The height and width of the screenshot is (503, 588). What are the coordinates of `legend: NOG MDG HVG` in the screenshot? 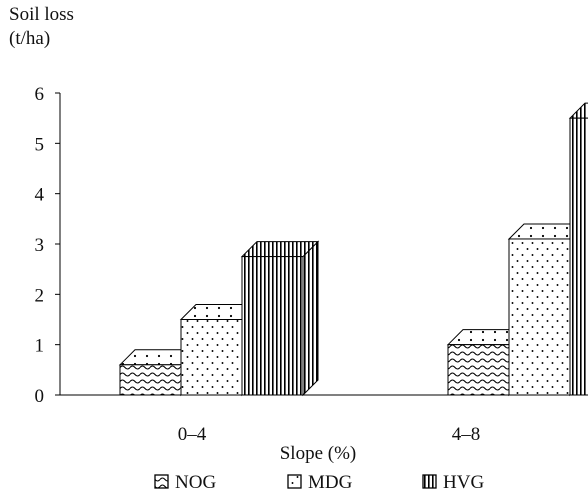 It's located at (319, 482).